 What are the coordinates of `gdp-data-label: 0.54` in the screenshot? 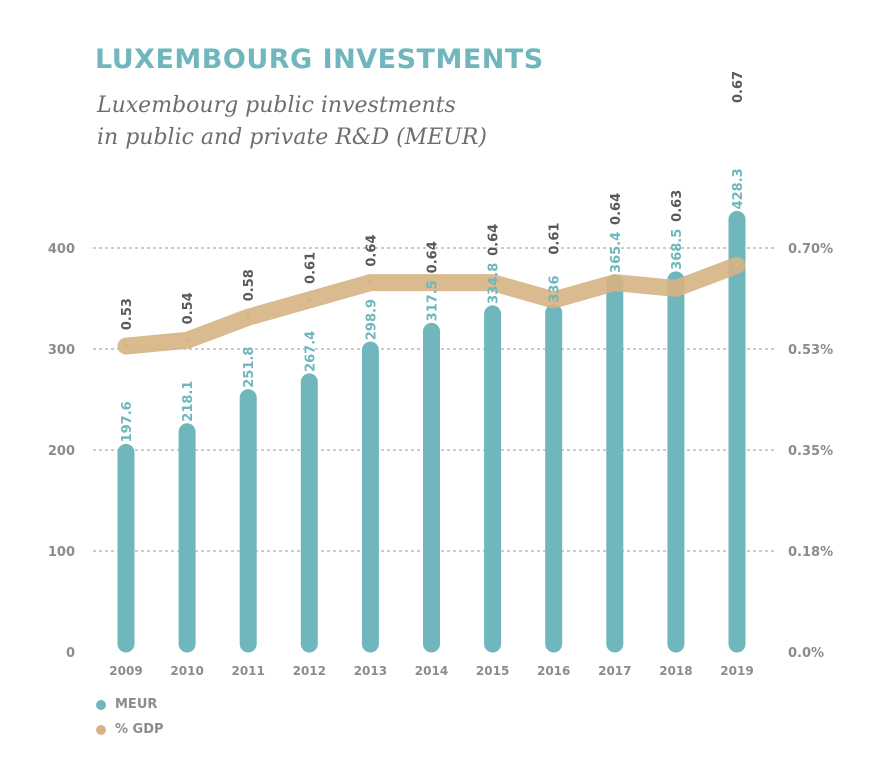 It's located at (188, 308).